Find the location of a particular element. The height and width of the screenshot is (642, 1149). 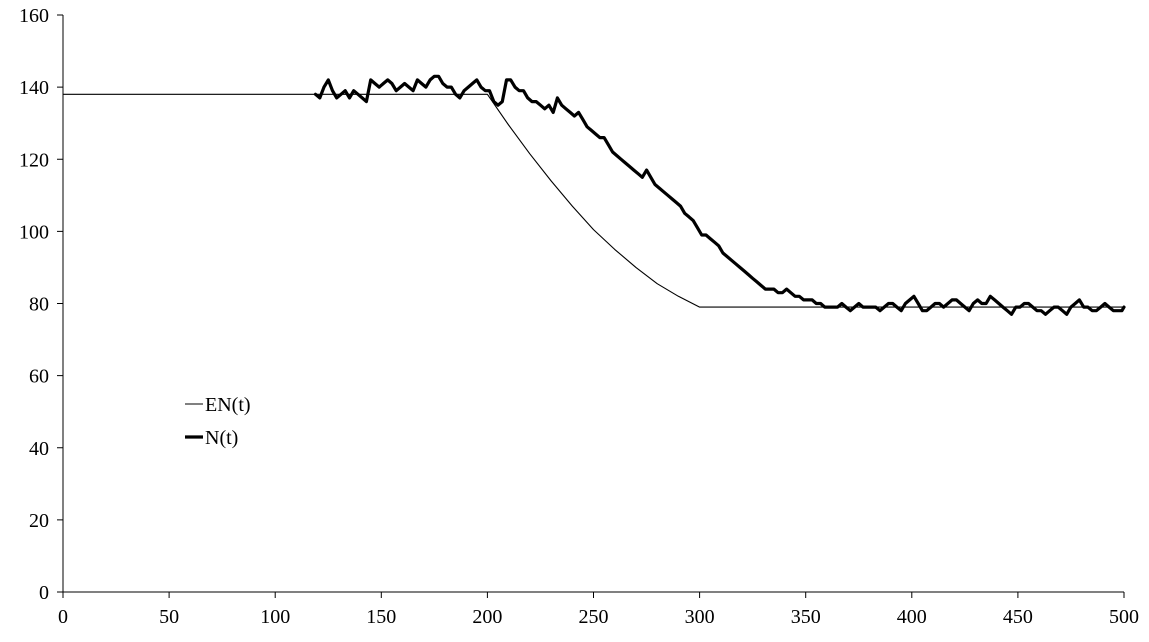

y-tick-label: 100 is located at coordinates (34, 232).